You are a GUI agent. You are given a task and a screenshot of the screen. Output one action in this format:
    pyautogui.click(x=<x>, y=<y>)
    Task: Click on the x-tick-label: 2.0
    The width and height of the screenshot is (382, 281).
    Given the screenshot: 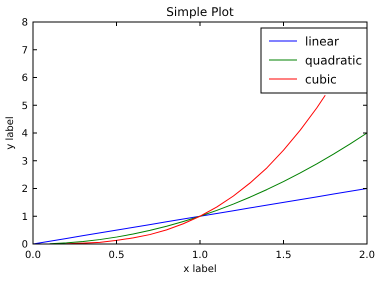 What is the action you would take?
    pyautogui.click(x=367, y=255)
    